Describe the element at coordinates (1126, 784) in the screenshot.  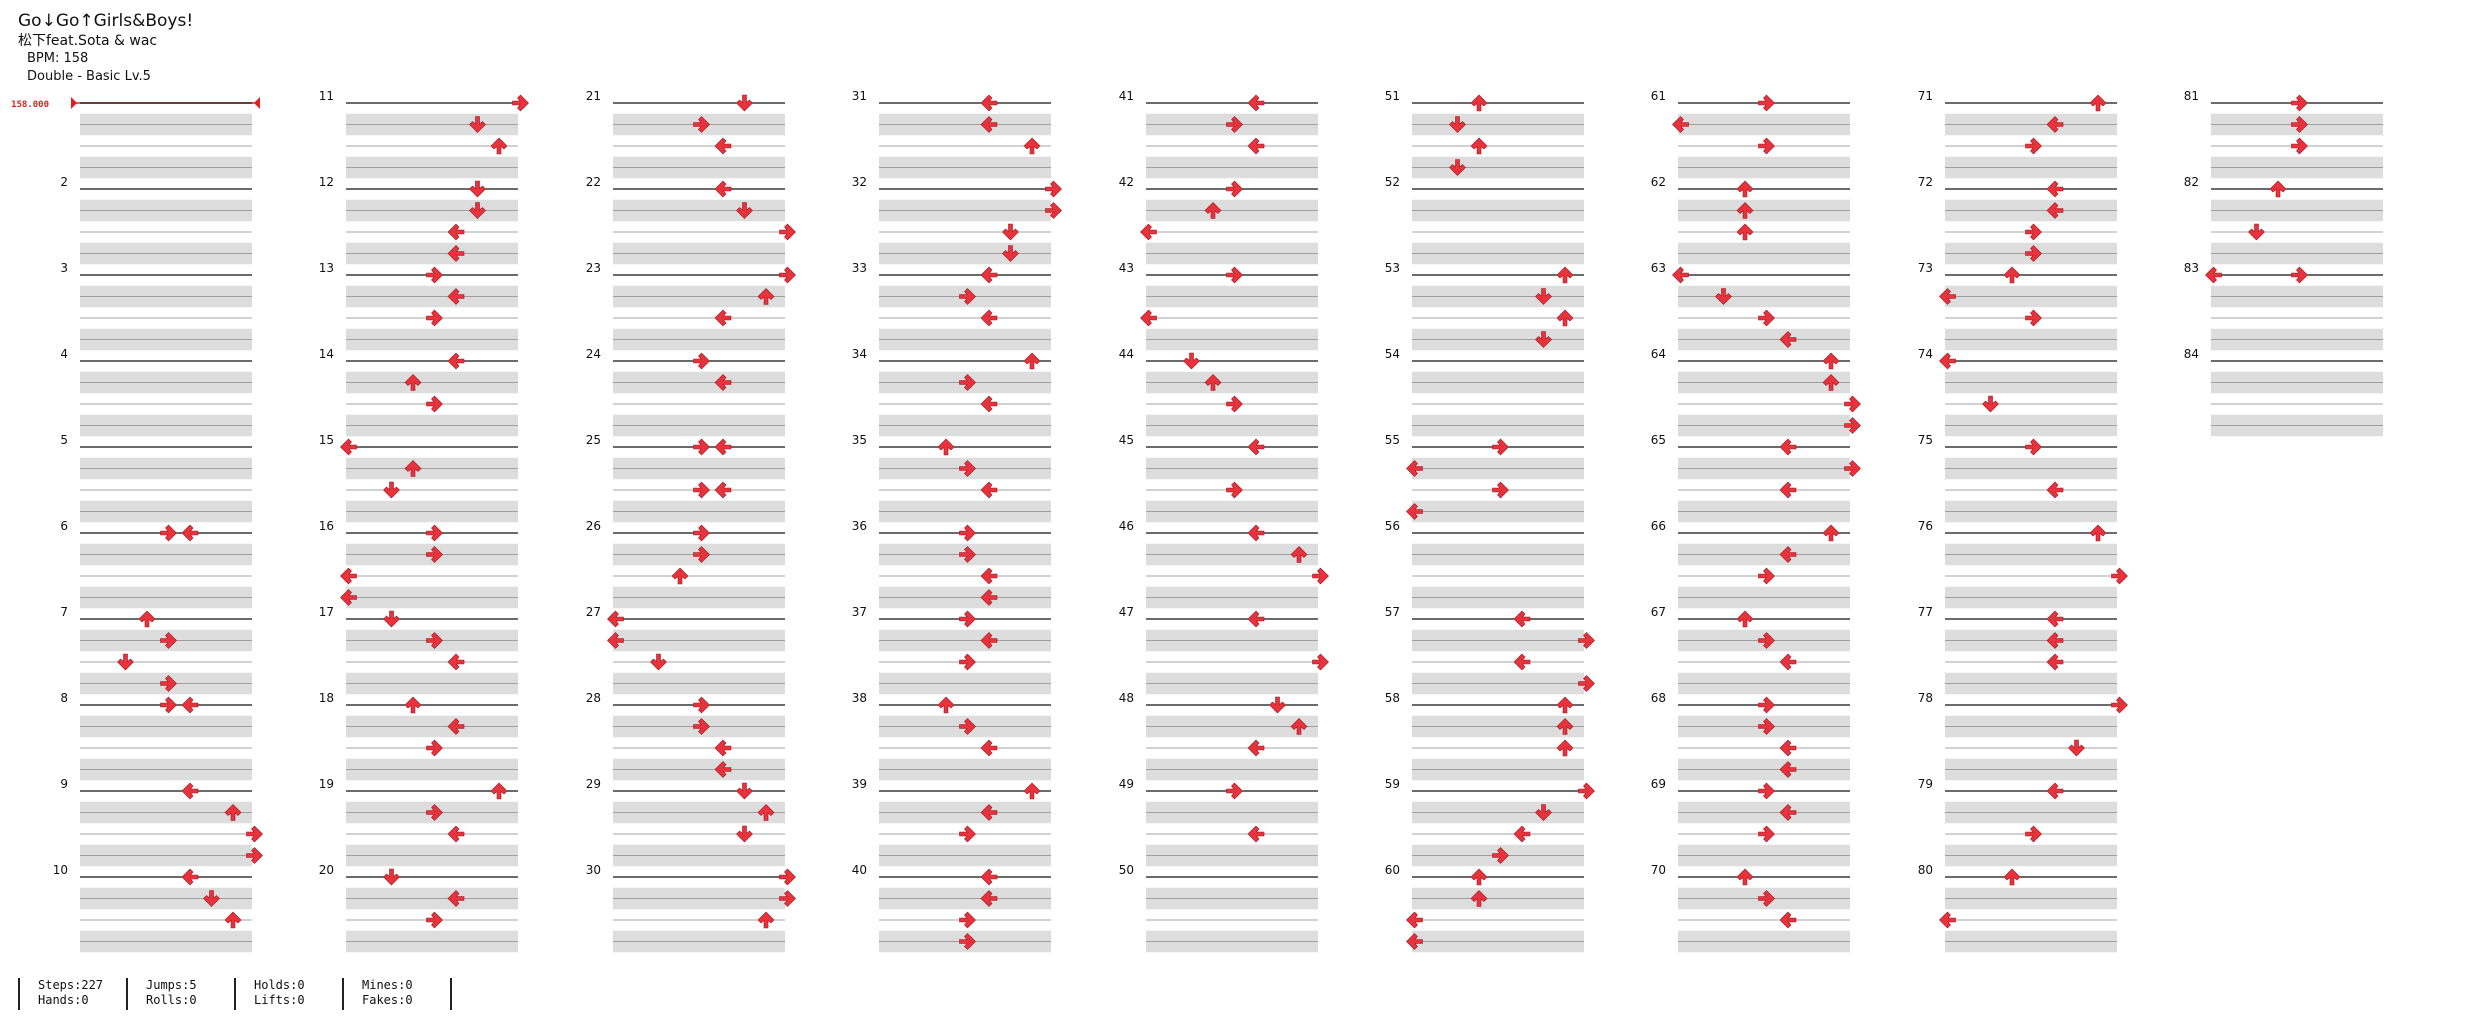
I see `measure-number: 49` at that location.